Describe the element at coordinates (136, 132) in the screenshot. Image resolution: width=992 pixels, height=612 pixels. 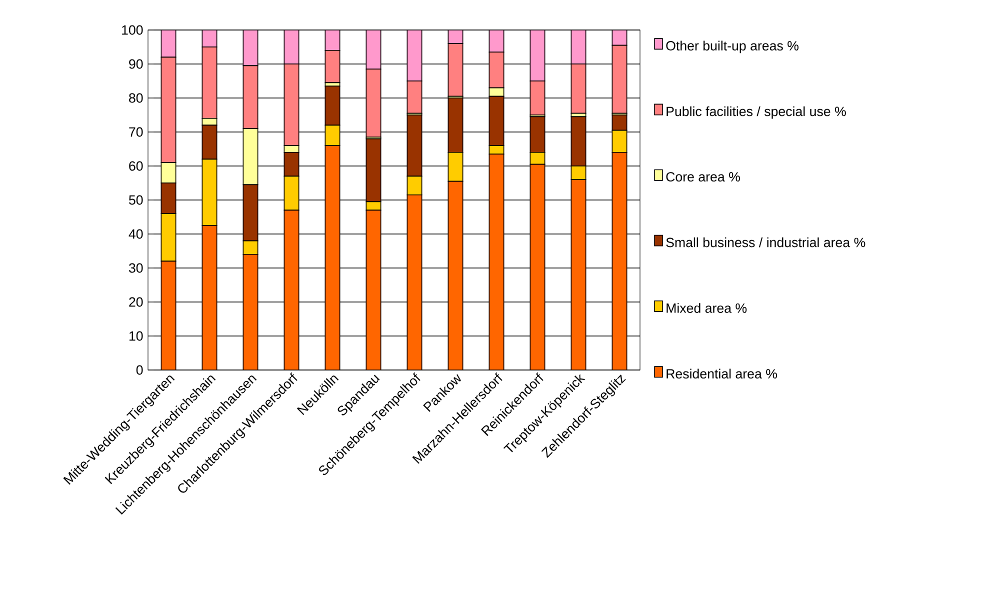
I see `y-tick-label: 70` at that location.